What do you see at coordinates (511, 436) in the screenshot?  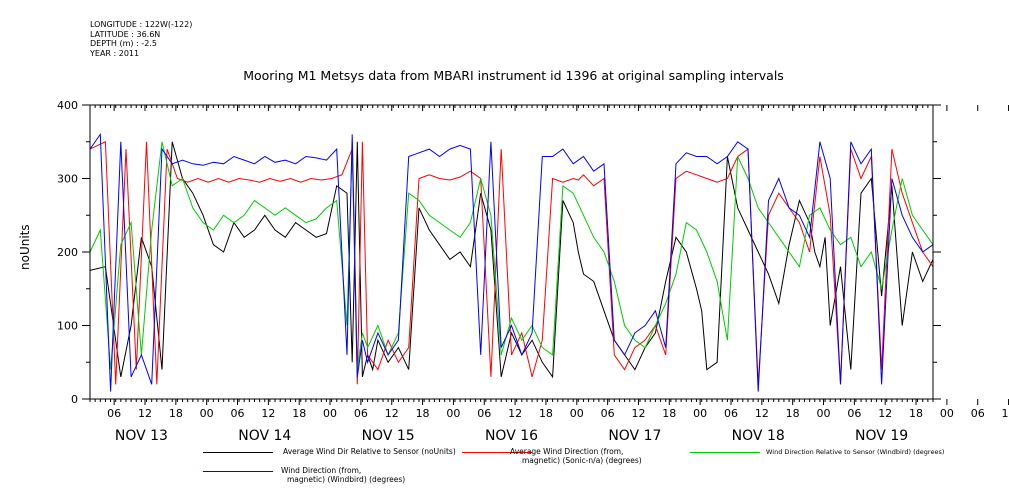 I see `x-day-label: NOV 16` at bounding box center [511, 436].